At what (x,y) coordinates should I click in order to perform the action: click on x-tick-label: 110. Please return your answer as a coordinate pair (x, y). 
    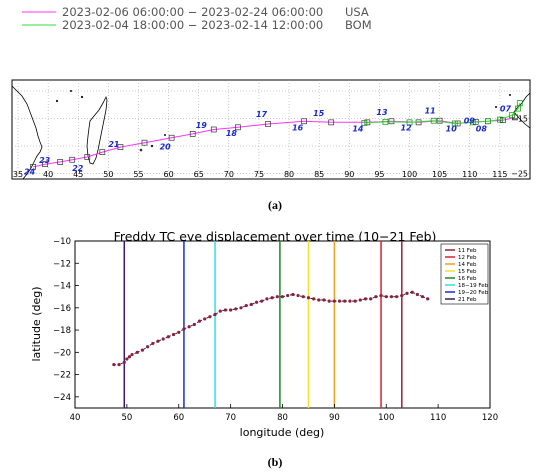
    Looking at the image, I should click on (438, 418).